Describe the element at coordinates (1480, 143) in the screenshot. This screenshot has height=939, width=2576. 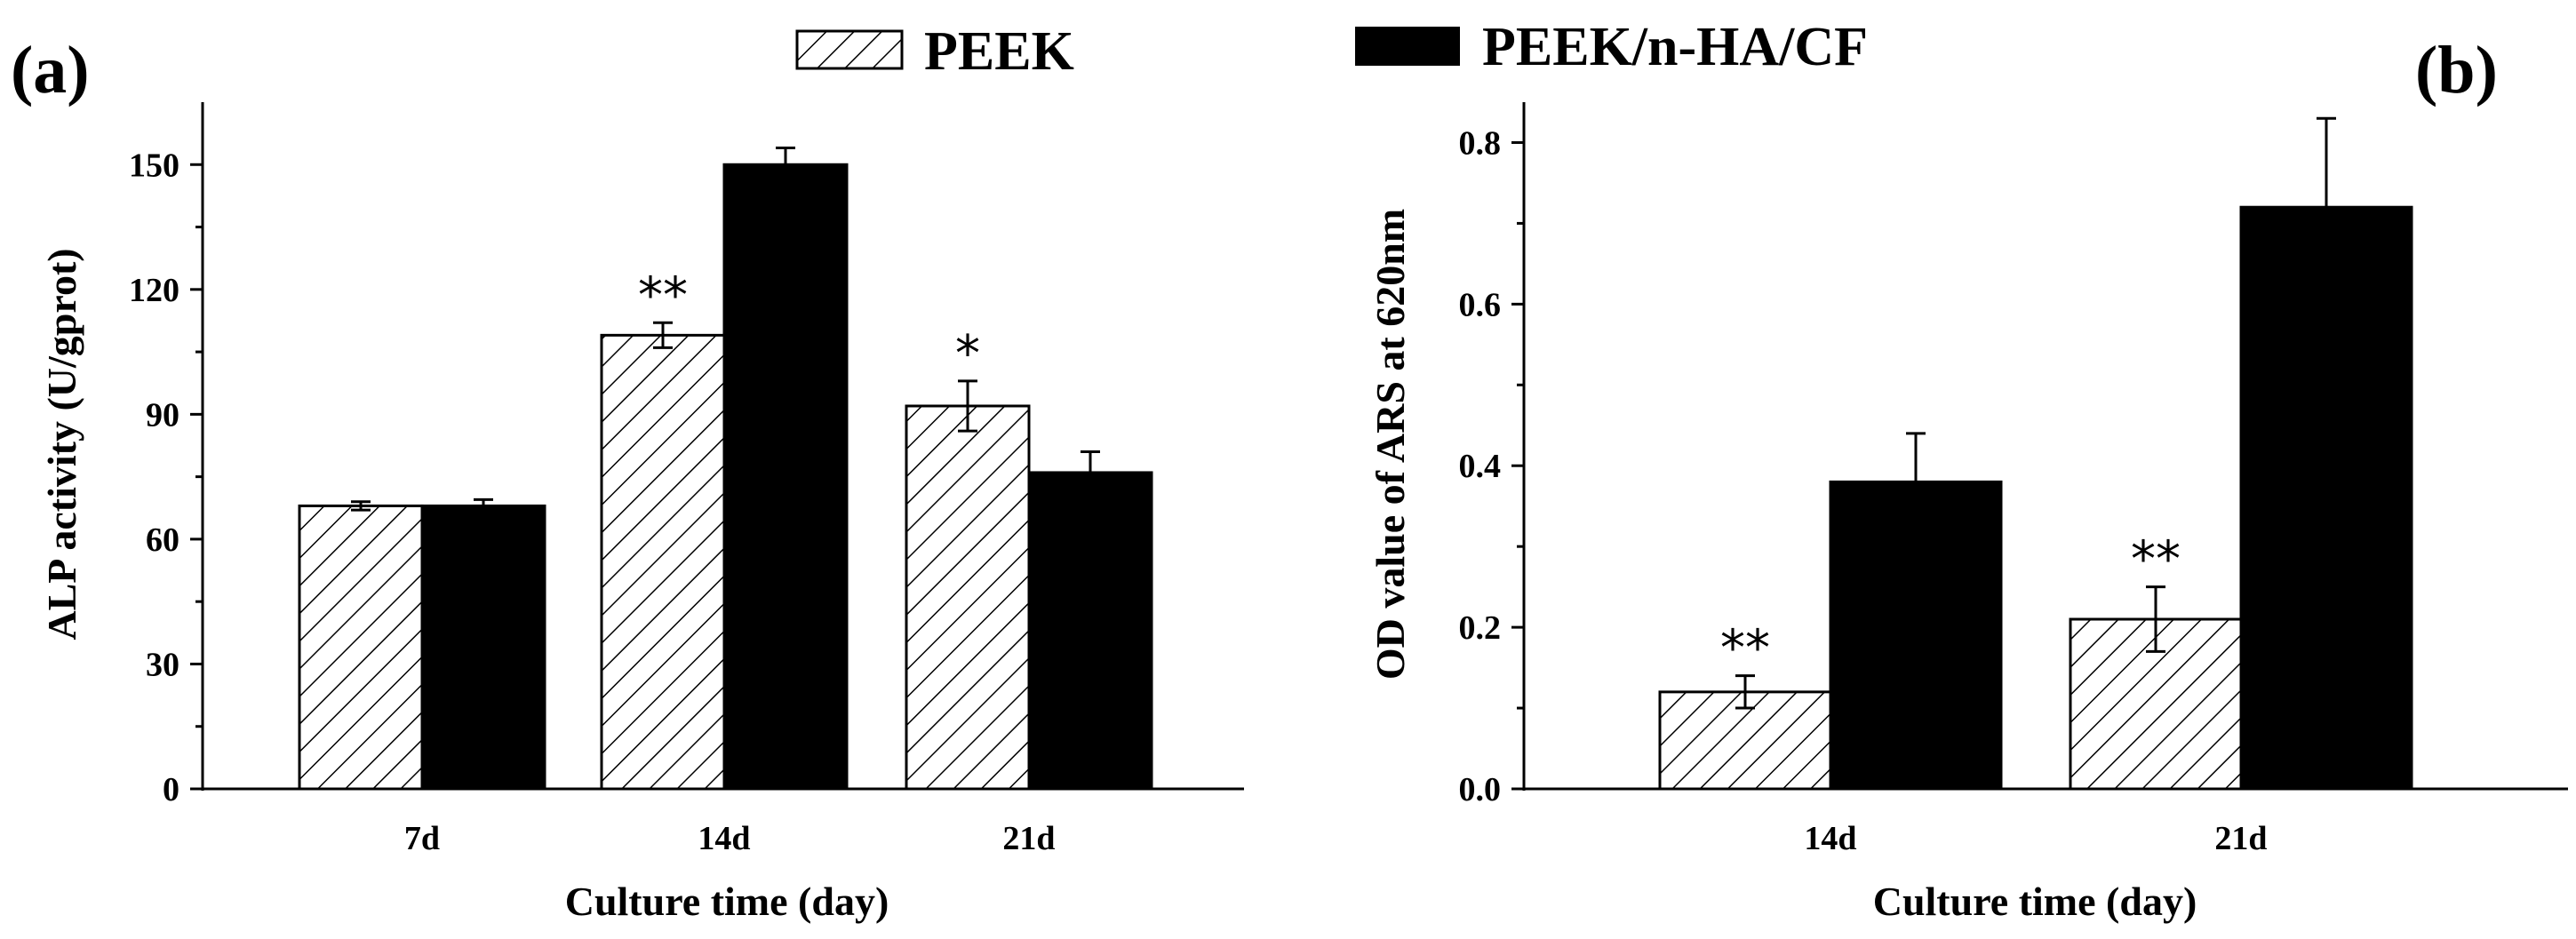
I see `y-tick-label: 0.8` at that location.